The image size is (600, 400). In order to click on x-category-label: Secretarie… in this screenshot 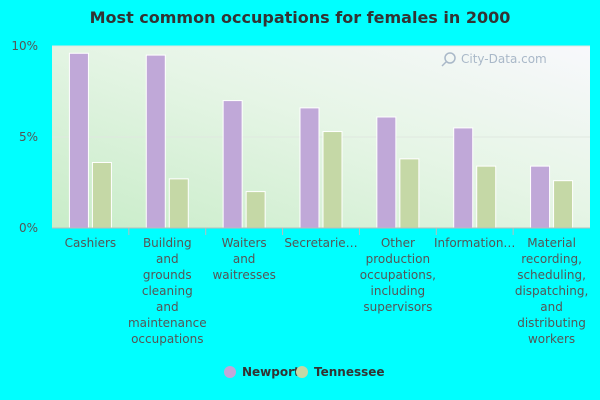, I will do `click(320, 243)`.